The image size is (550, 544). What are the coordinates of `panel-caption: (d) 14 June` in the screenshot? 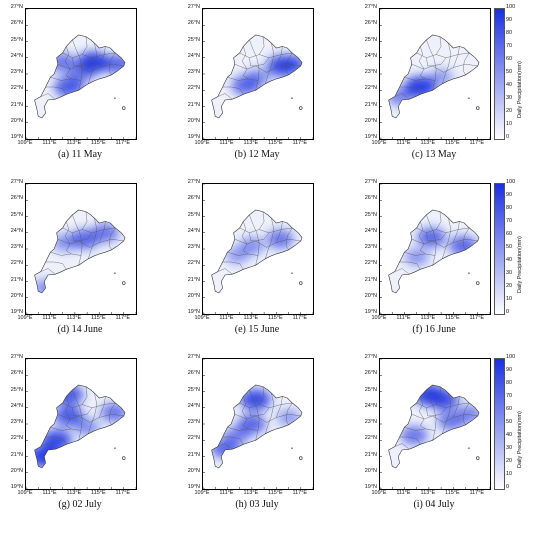 It's located at (80, 329).